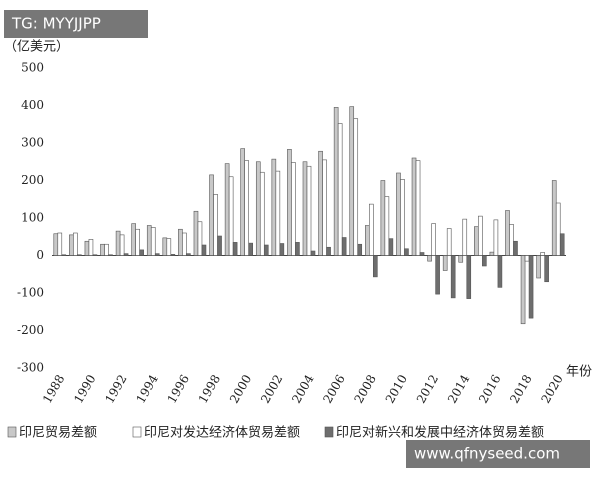 The width and height of the screenshot is (600, 480). Describe the element at coordinates (30, 330) in the screenshot. I see `y-tick-label: -200` at that location.